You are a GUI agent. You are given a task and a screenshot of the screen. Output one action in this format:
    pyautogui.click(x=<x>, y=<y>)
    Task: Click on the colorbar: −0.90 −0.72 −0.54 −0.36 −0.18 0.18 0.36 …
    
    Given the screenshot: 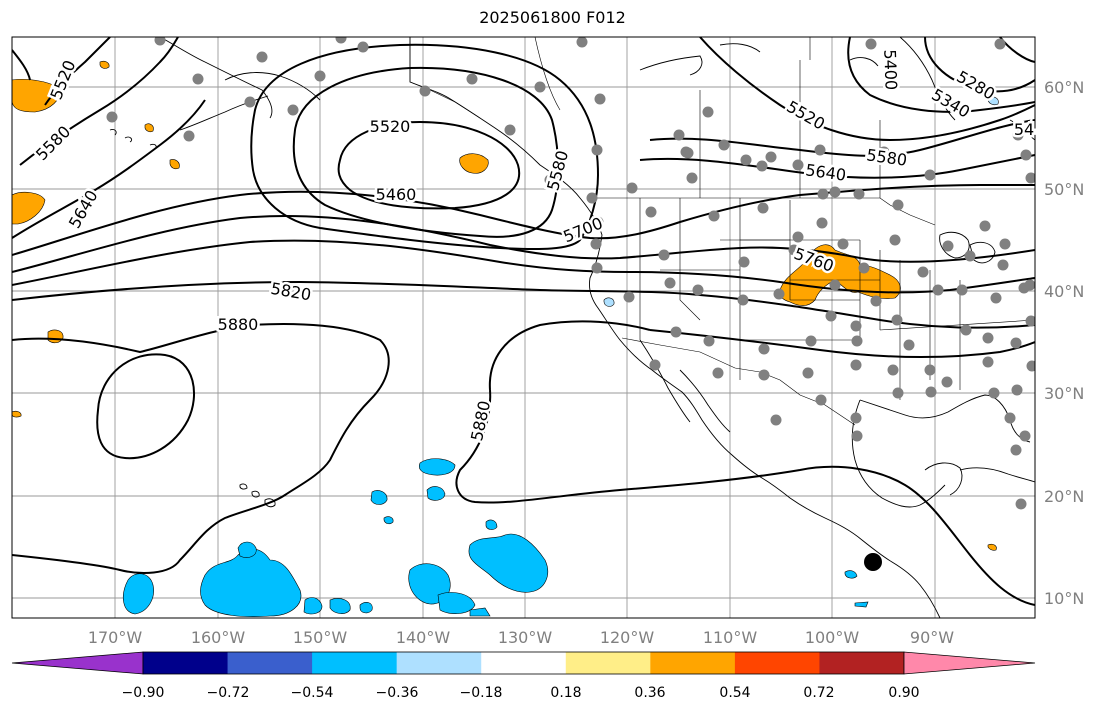 What is the action you would take?
    pyautogui.click(x=523, y=676)
    